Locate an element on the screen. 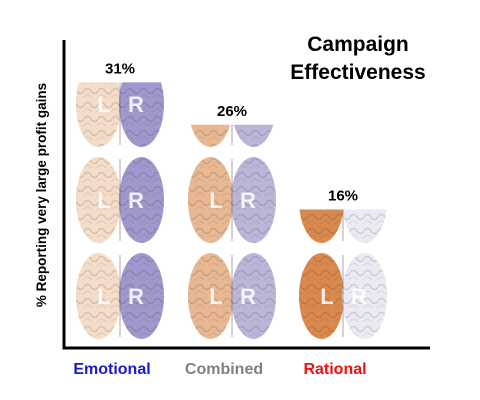 The width and height of the screenshot is (480, 400). value-label-combined: 26% is located at coordinates (232, 111).